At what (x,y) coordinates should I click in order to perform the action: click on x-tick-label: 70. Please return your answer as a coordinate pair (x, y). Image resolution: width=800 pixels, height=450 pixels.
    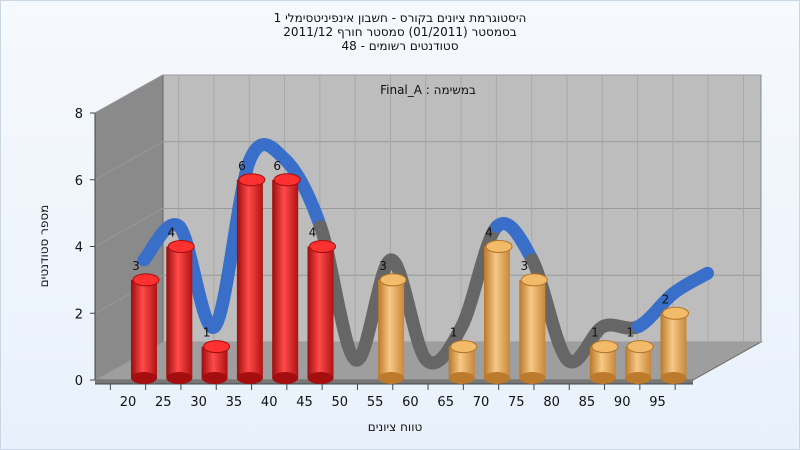
    Looking at the image, I should click on (481, 402).